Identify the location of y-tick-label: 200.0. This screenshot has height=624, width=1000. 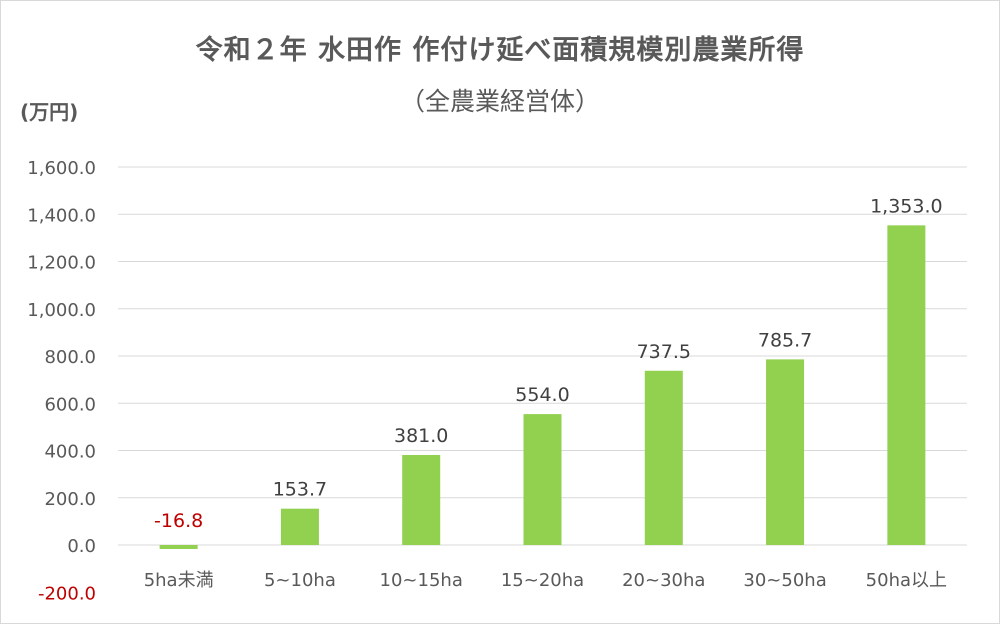
(70, 499).